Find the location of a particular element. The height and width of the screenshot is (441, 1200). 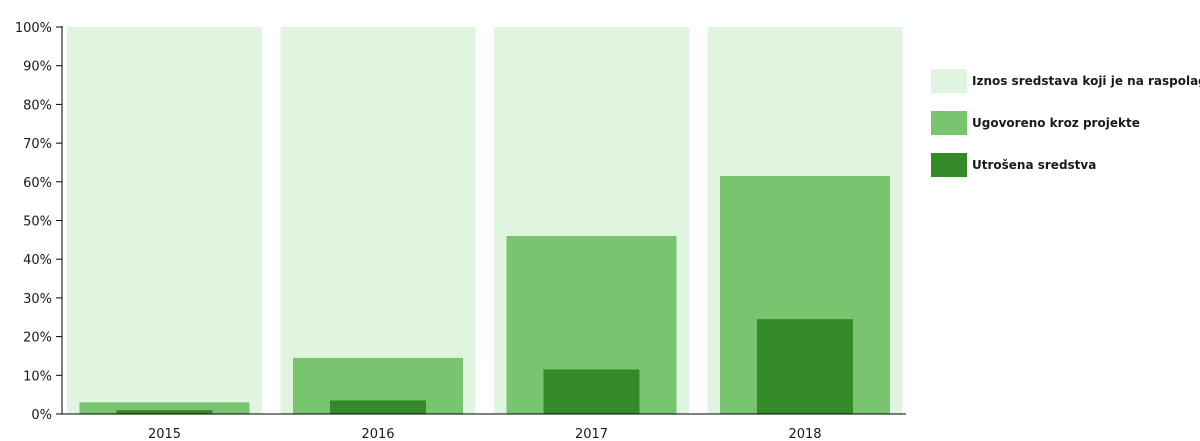

contracted-bar-2015 is located at coordinates (164, 408).